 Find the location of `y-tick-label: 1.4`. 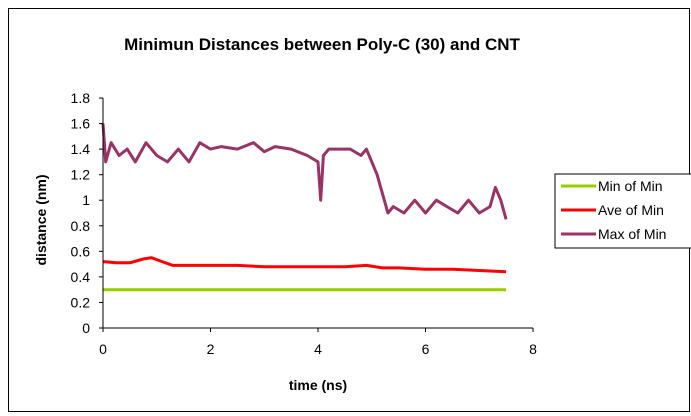

y-tick-label: 1.4 is located at coordinates (81, 149).